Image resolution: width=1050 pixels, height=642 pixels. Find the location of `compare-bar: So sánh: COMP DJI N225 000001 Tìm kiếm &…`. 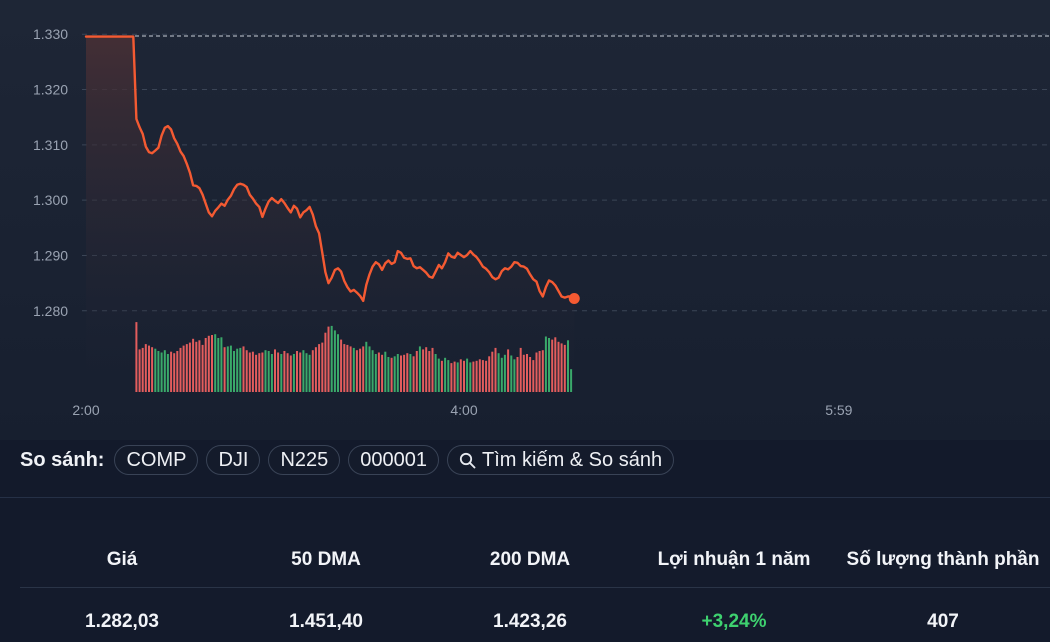

compare-bar: So sánh: COMP DJI N225 000001 Tìm kiếm &… is located at coordinates (347, 460).